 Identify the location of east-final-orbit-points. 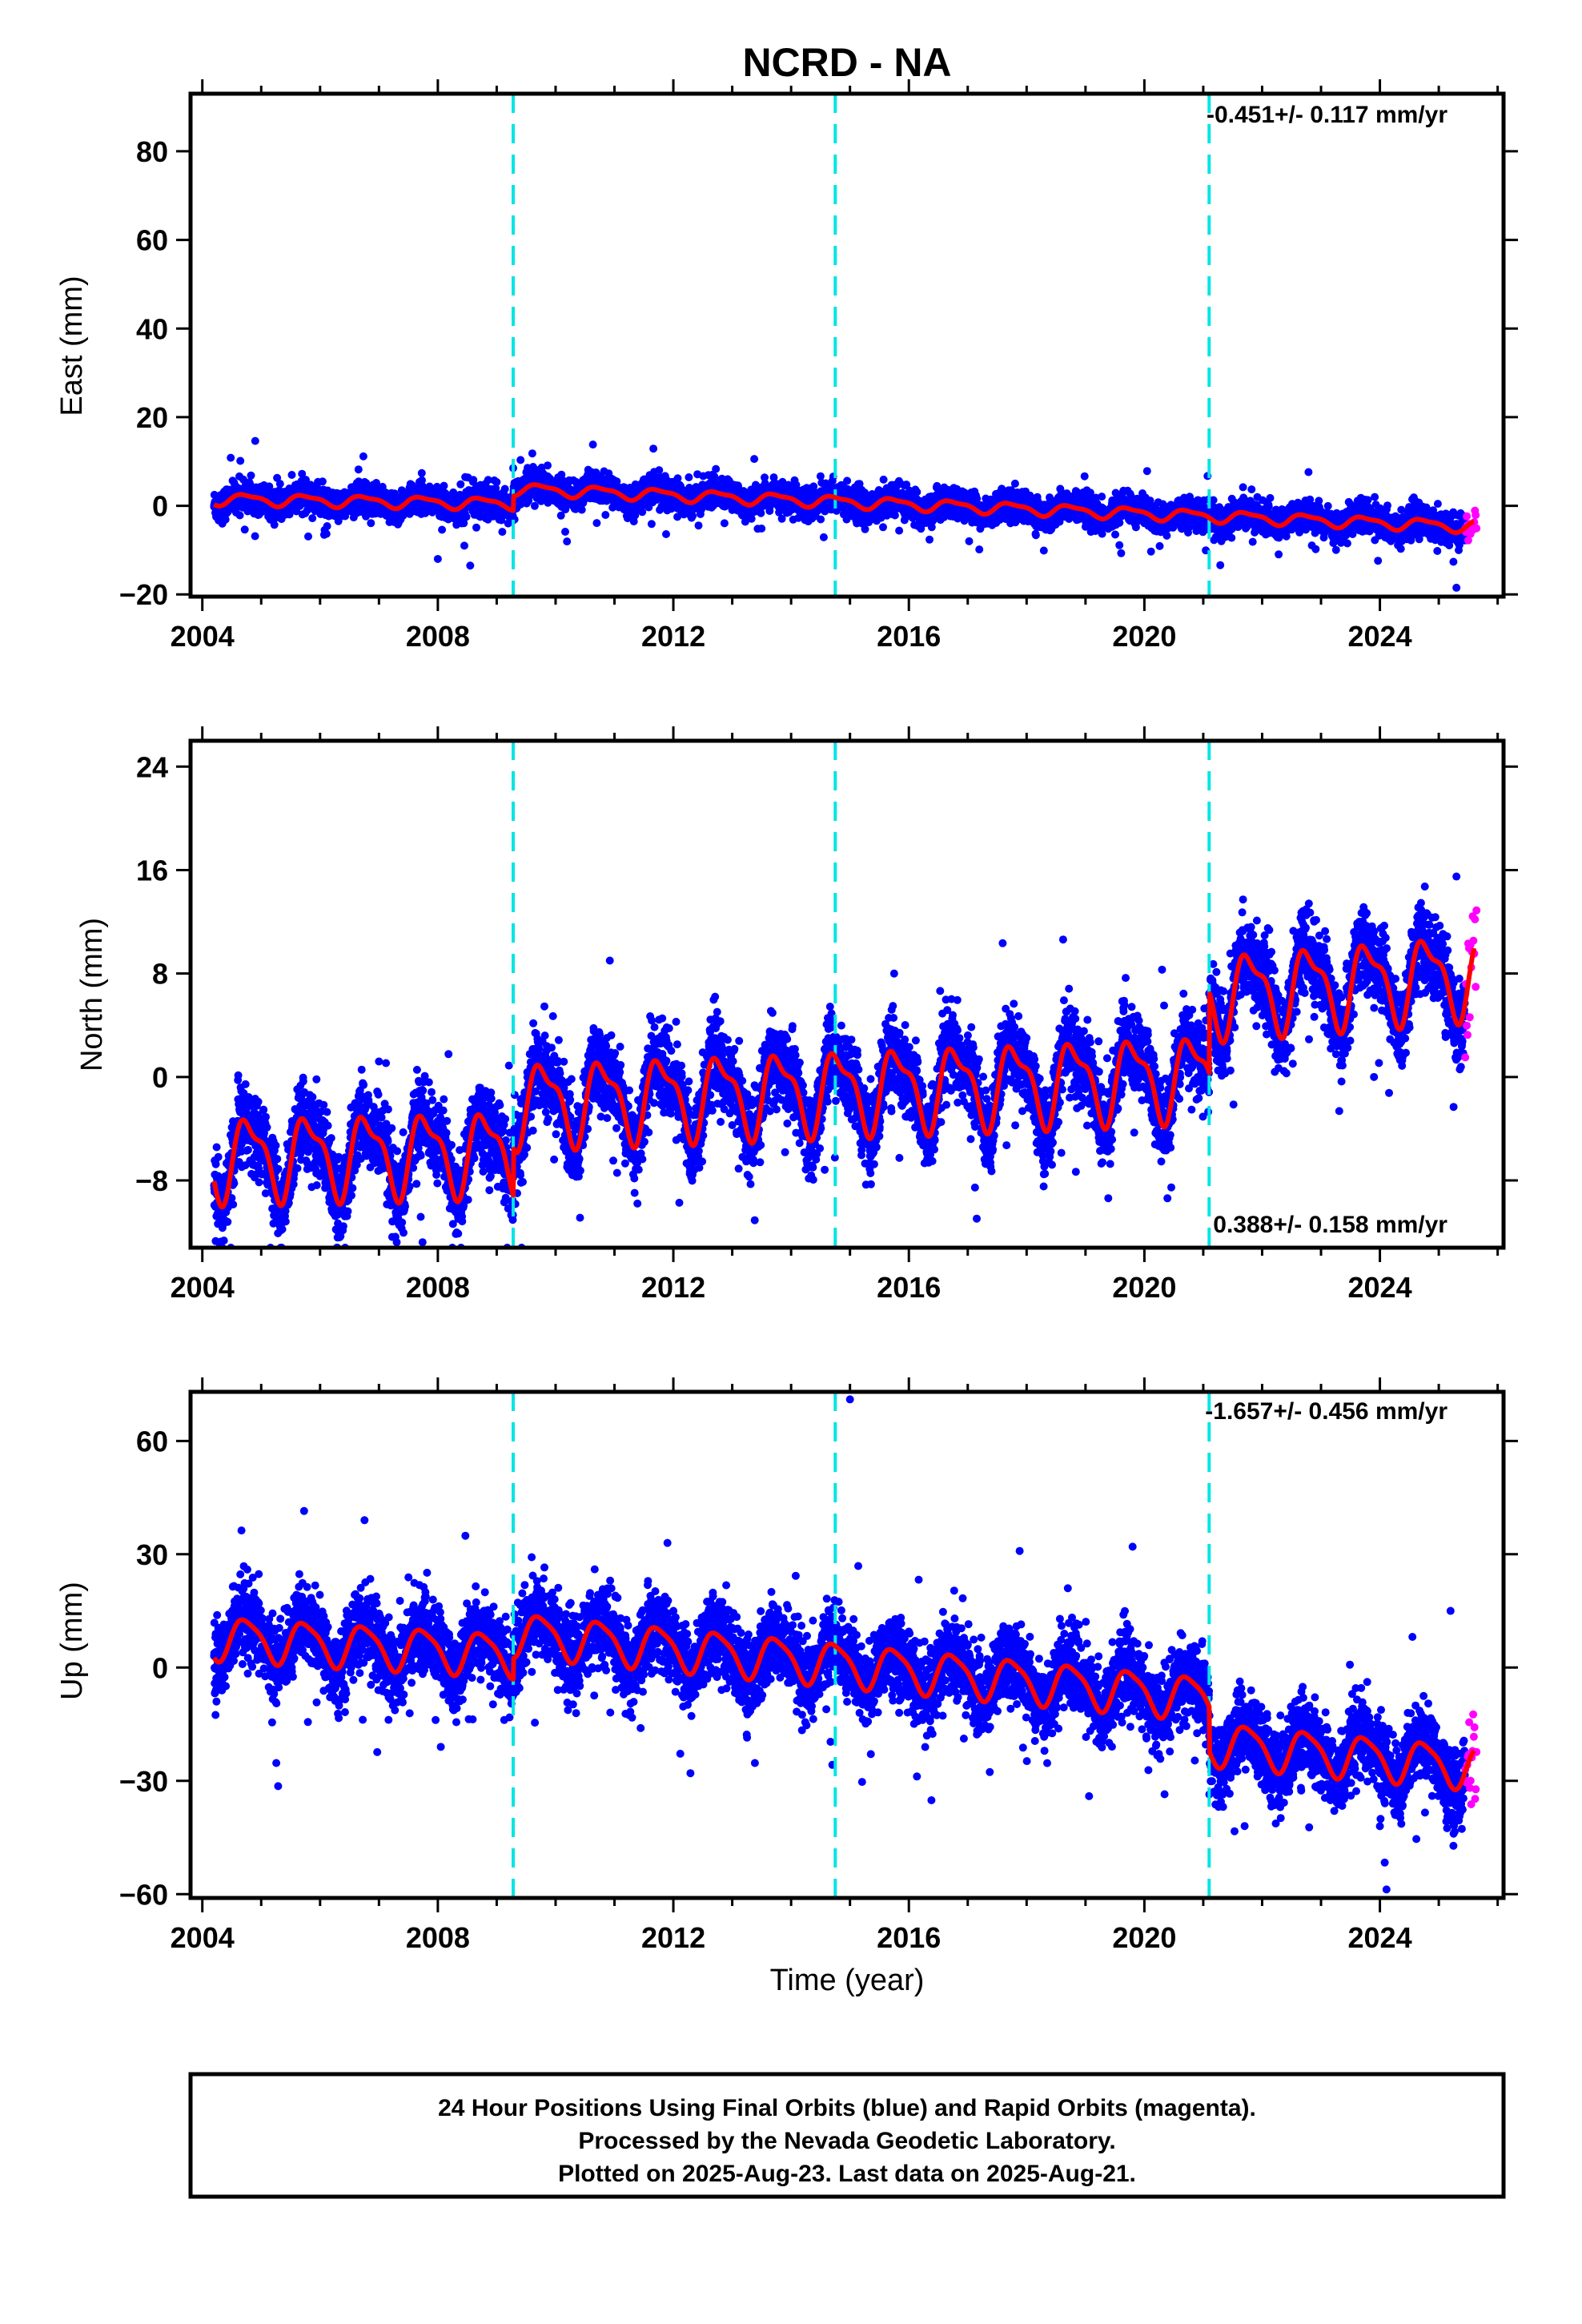
(840, 514).